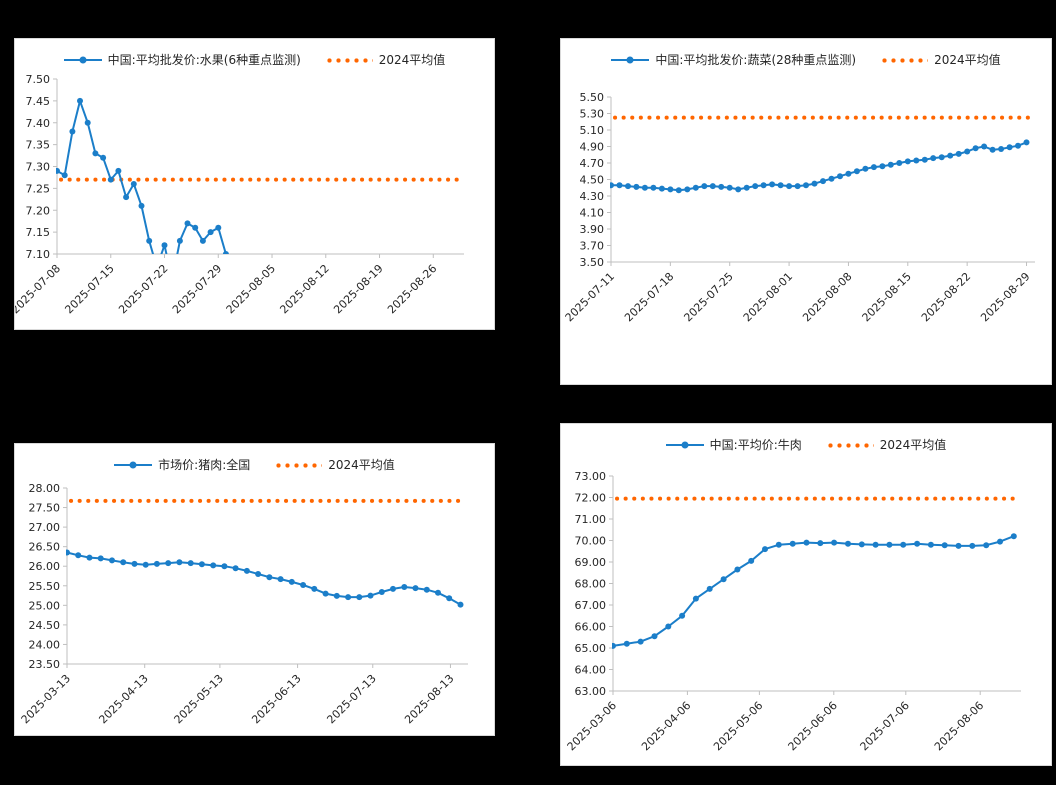 Image resolution: width=1056 pixels, height=785 pixels. I want to click on svg-text: 27.50, so click(45, 508).